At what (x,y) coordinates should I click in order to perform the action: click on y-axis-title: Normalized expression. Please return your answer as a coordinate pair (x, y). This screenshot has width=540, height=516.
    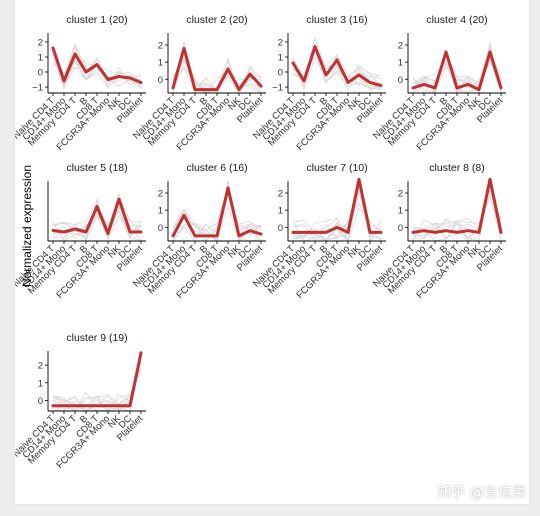
    Looking at the image, I should click on (27, 226).